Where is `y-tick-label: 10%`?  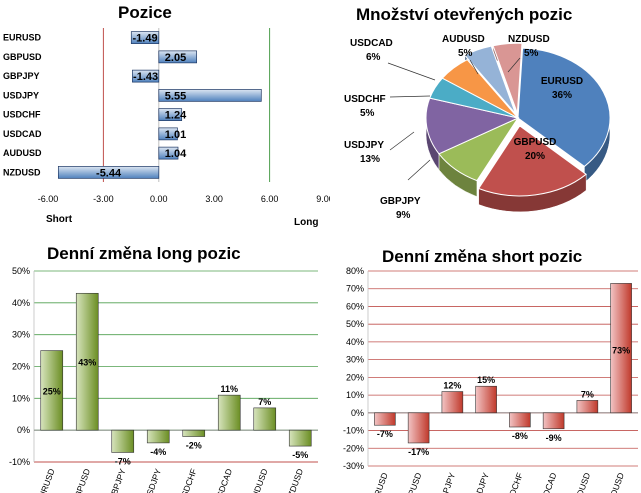
y-tick-label: 10% is located at coordinates (355, 395).